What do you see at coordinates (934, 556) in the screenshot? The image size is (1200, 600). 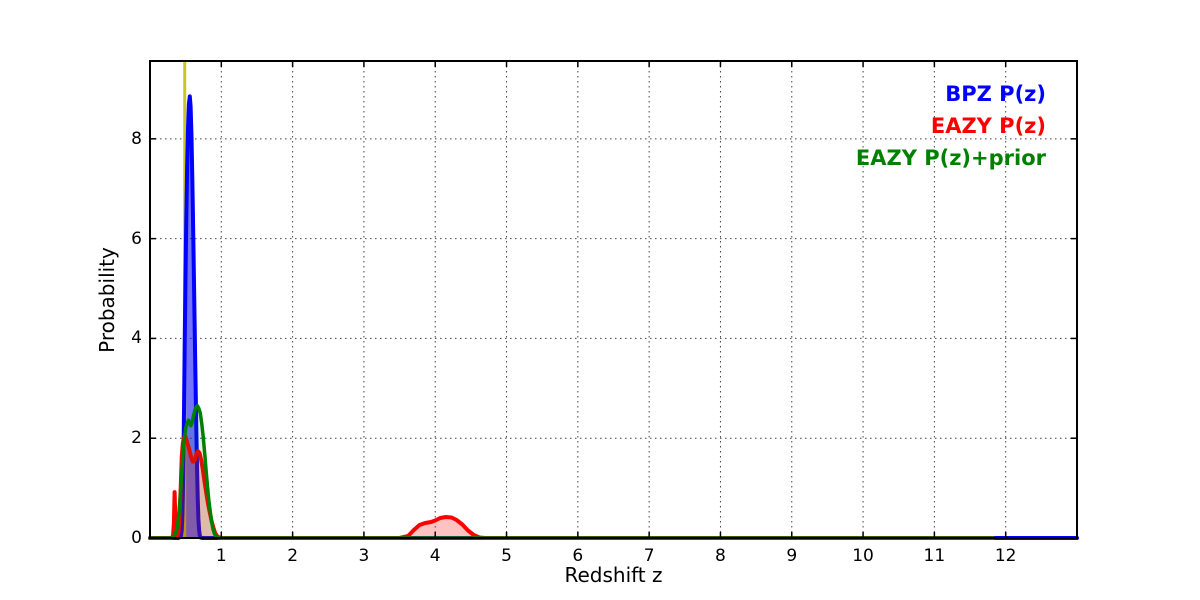 I see `x-tick-label: 11` at bounding box center [934, 556].